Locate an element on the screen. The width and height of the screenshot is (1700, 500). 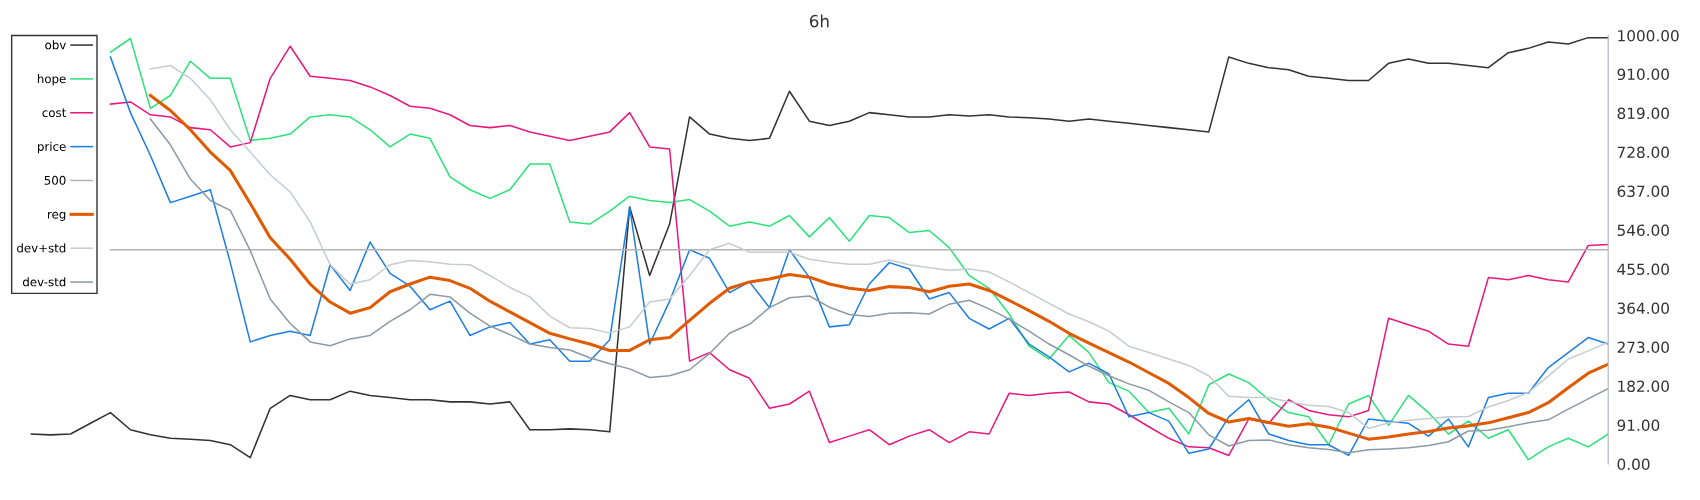
legend-label: dev+std is located at coordinates (41, 248).